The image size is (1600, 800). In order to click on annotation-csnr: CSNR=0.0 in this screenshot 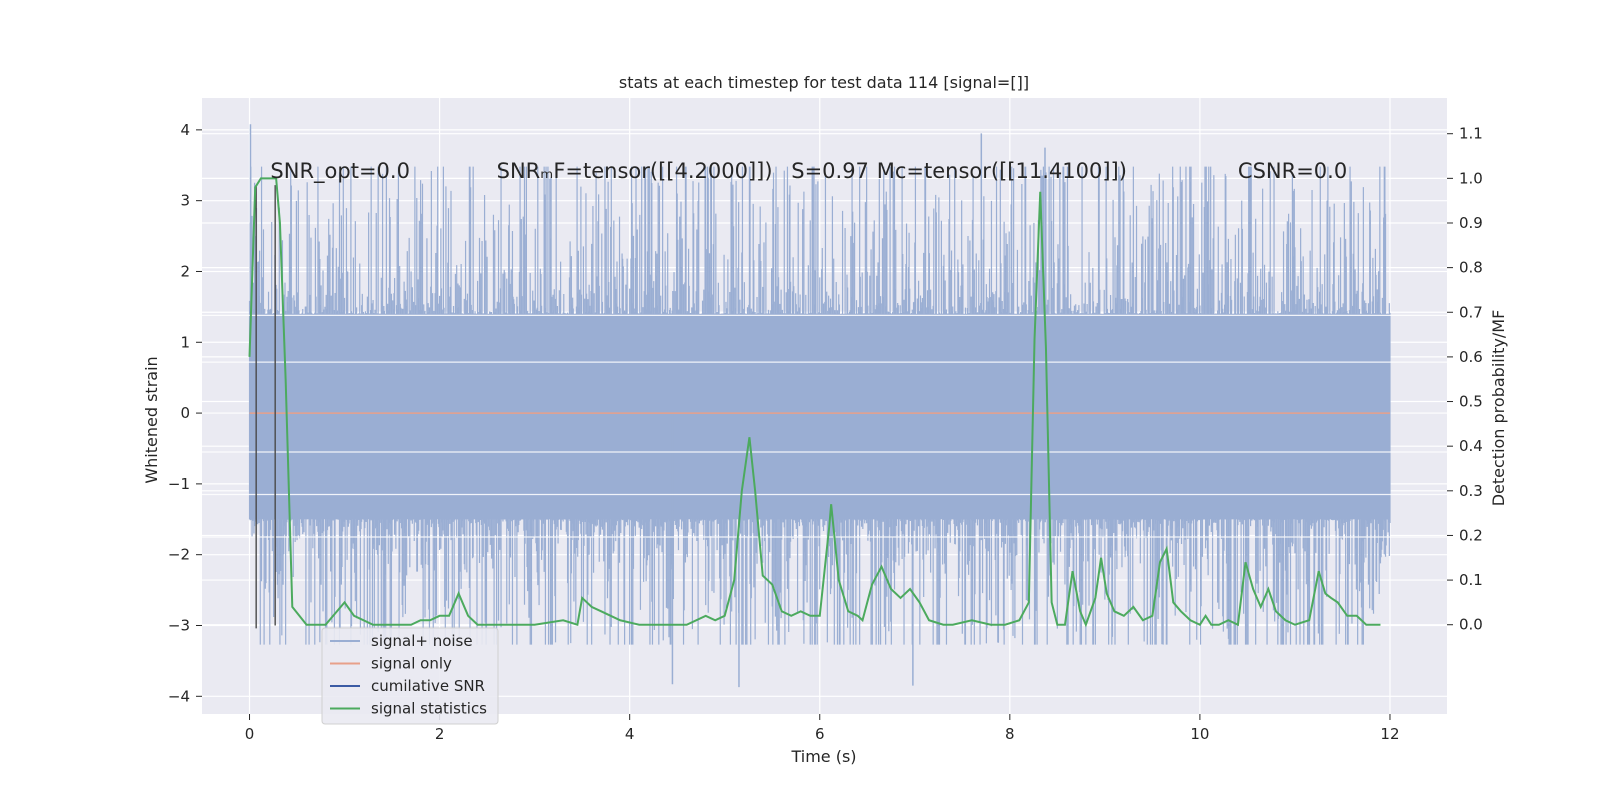, I will do `click(1292, 171)`.